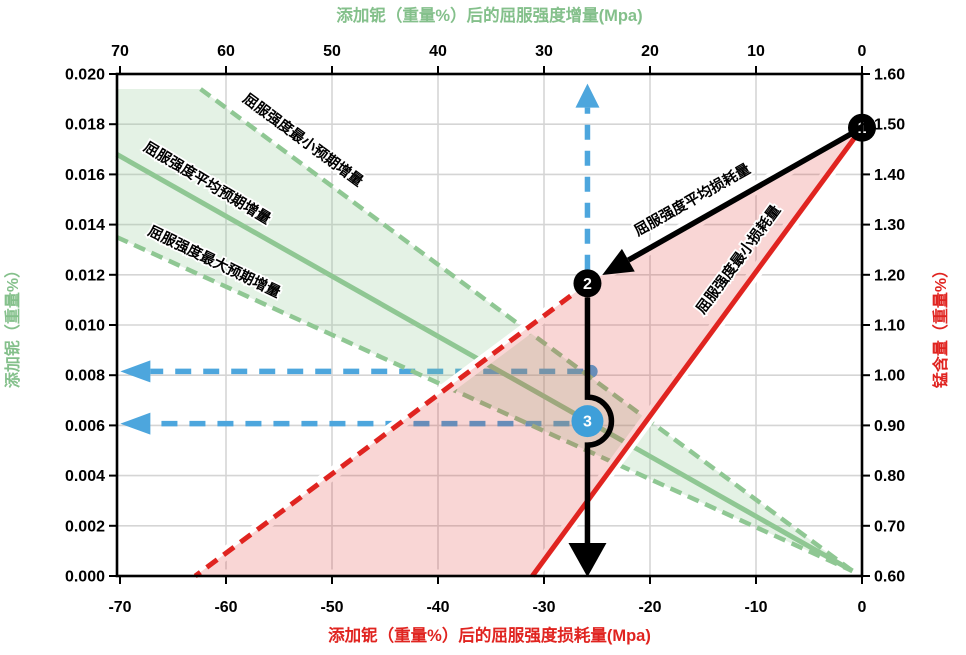  I want to click on right-tick-label: 0.90, so click(889, 426).